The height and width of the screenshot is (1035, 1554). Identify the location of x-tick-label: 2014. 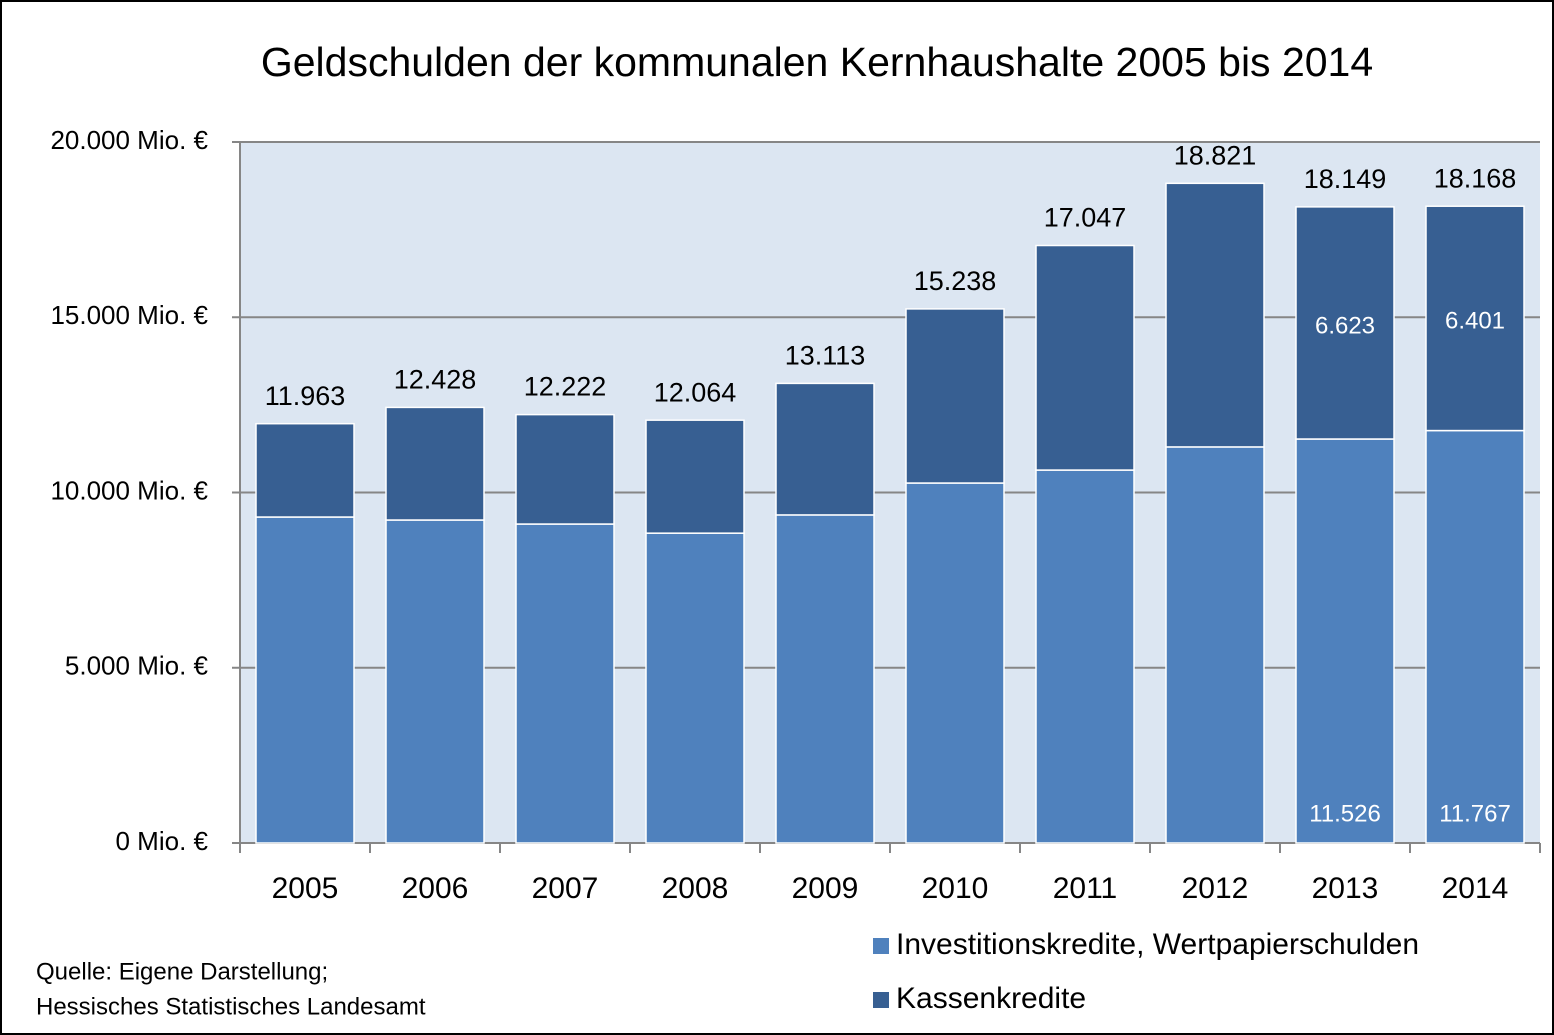
(1475, 888).